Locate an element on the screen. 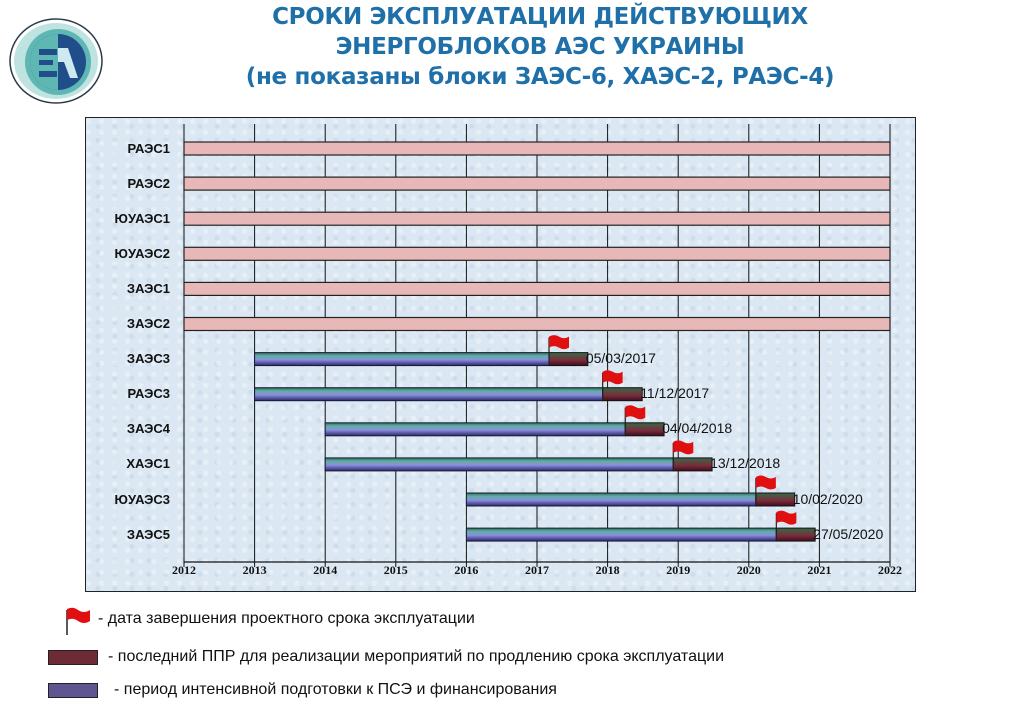  title-line-2: ЭНЕРГОБЛОКОВ АЭС УКРАИНЫ is located at coordinates (540, 47).